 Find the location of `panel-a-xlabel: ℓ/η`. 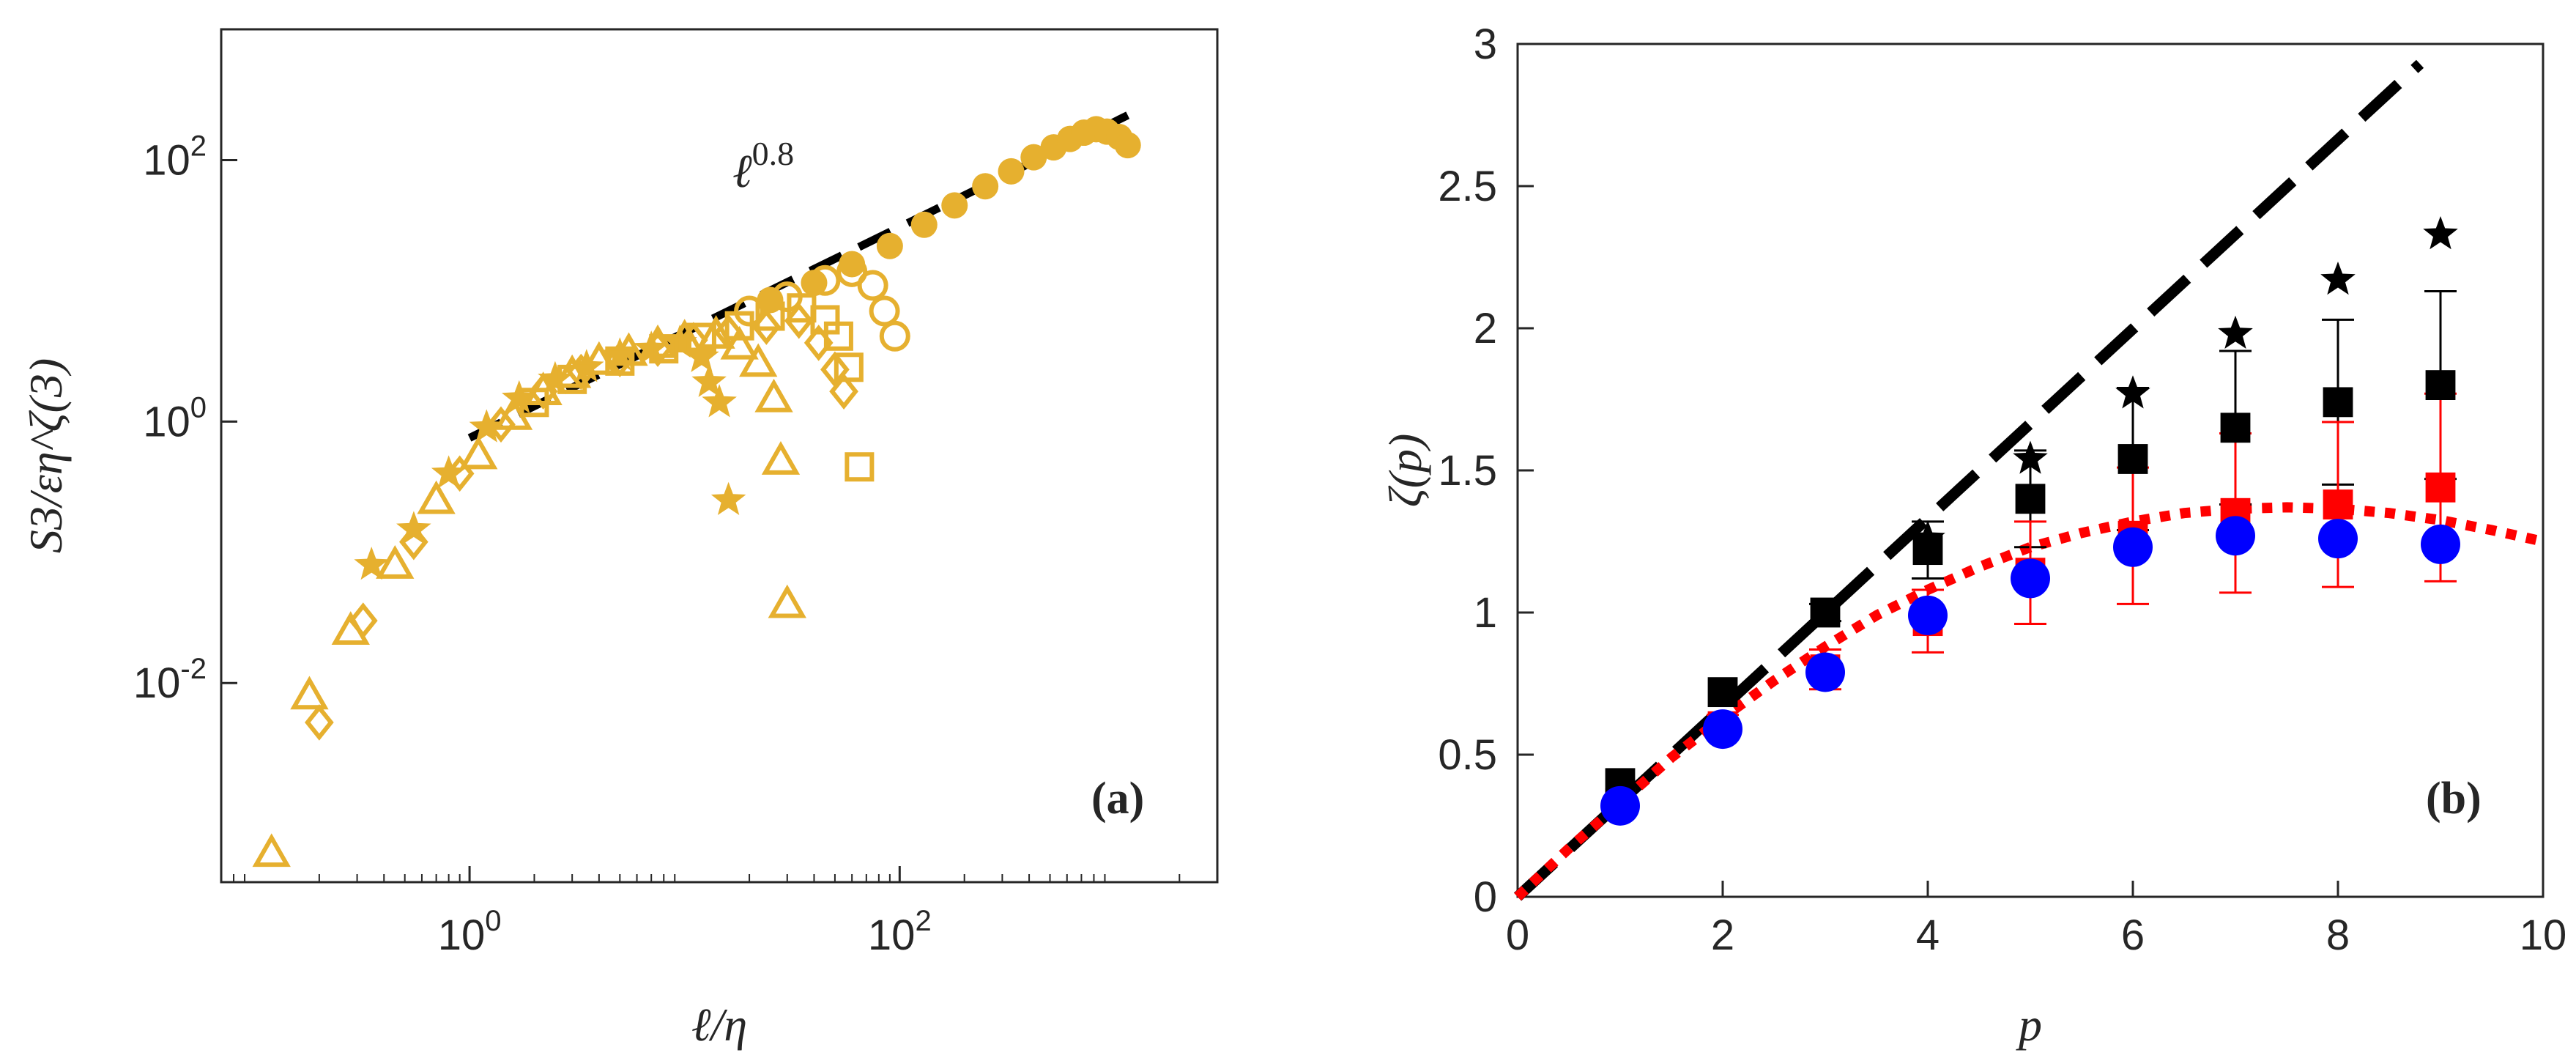

panel-a-xlabel: ℓ/η is located at coordinates (719, 1025).